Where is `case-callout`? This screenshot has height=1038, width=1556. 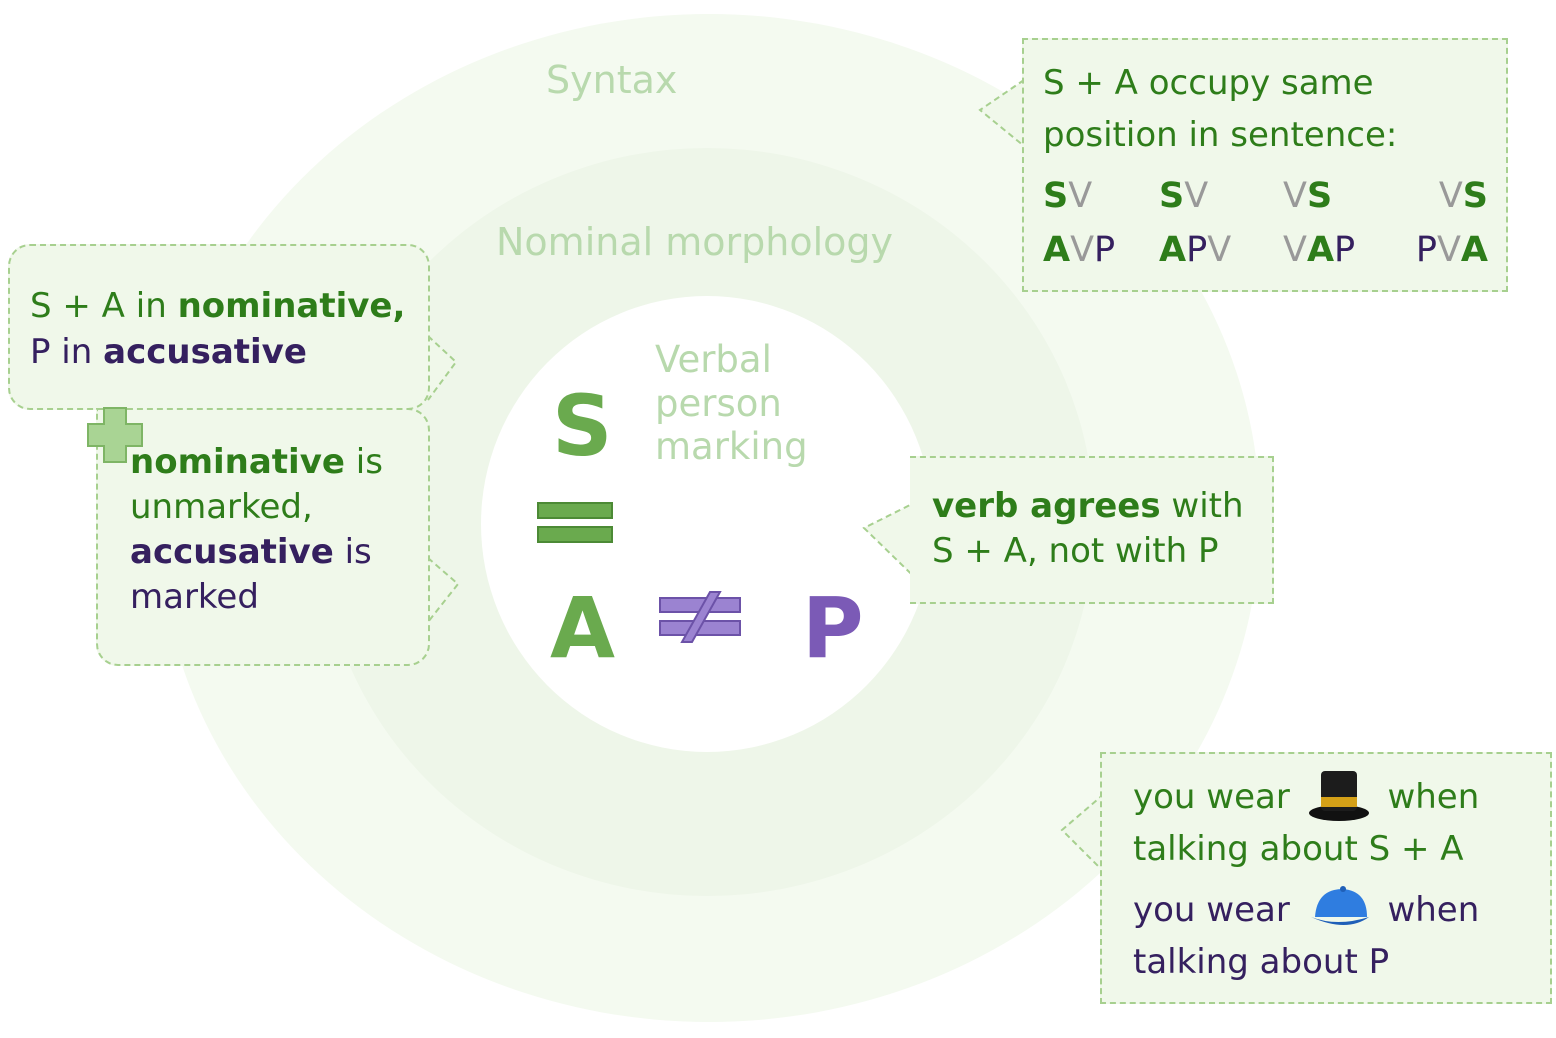
case-callout is located at coordinates (219, 327).